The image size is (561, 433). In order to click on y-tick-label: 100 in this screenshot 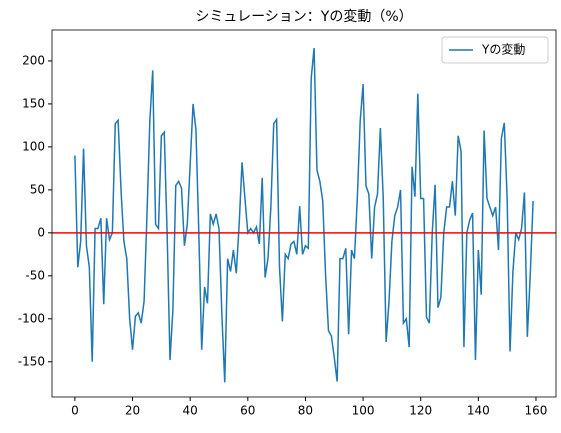, I will do `click(33, 146)`.